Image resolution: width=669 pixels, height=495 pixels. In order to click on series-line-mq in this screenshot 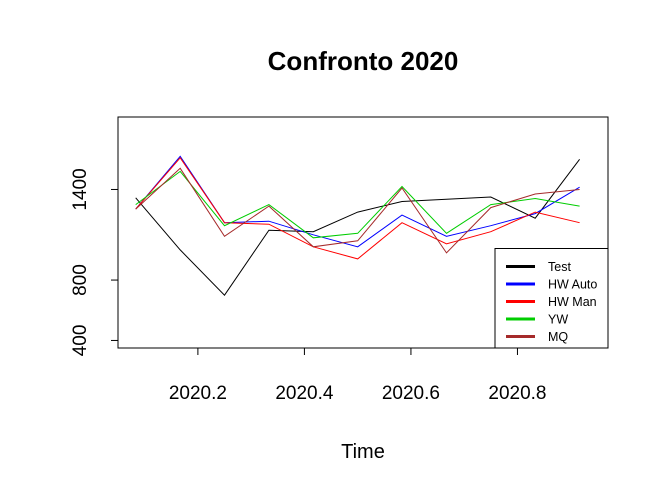, I will do `click(357, 210)`.